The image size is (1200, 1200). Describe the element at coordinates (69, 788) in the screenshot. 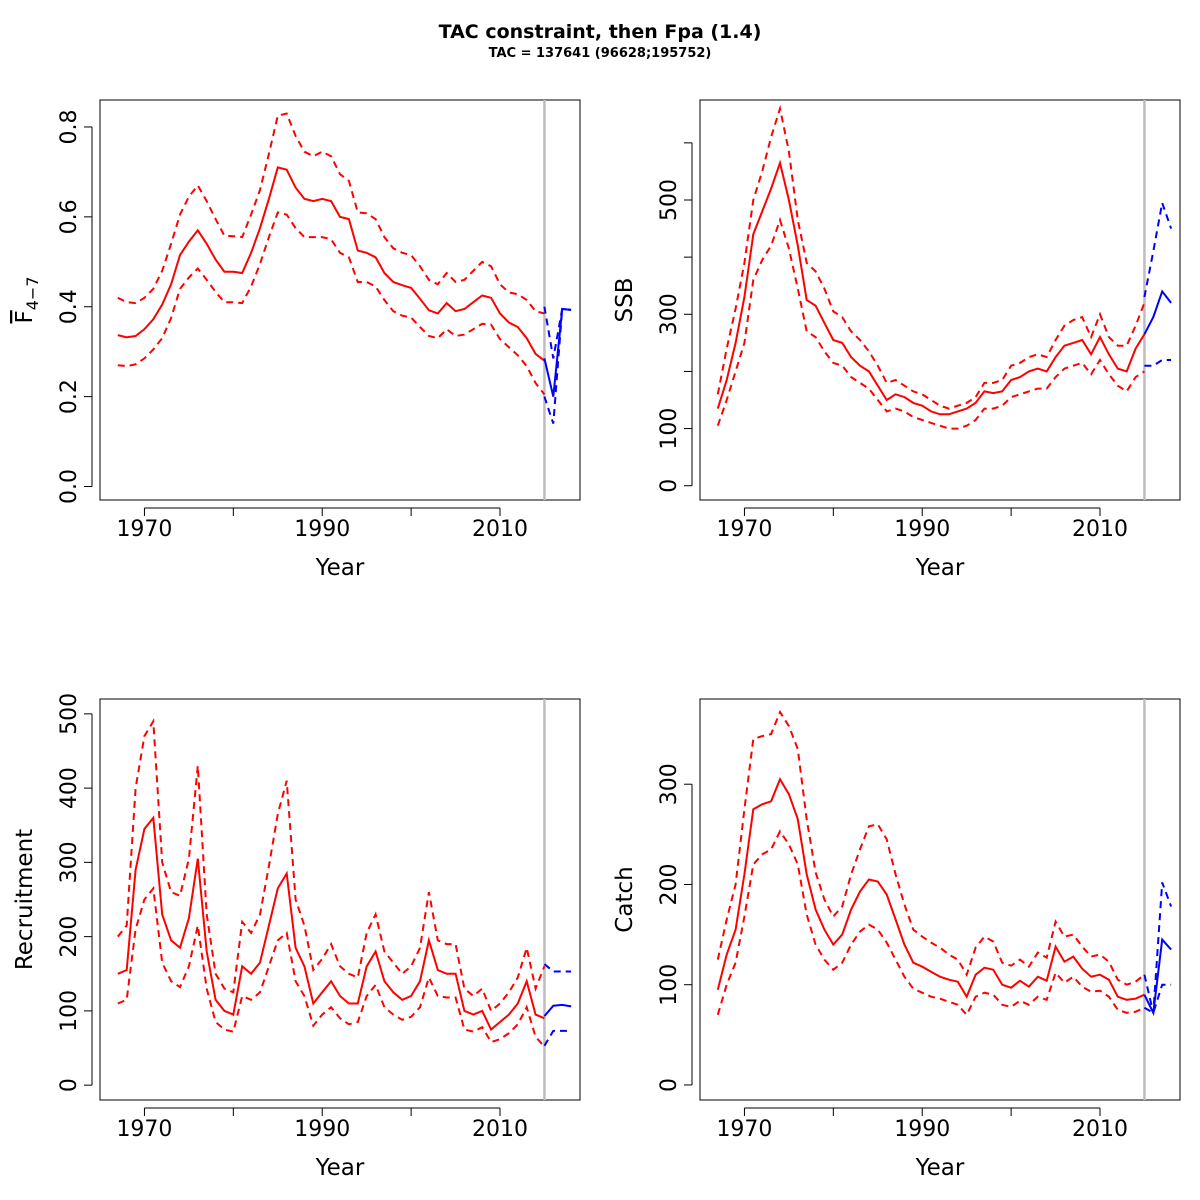

I see `y-tick-label: 400` at that location.